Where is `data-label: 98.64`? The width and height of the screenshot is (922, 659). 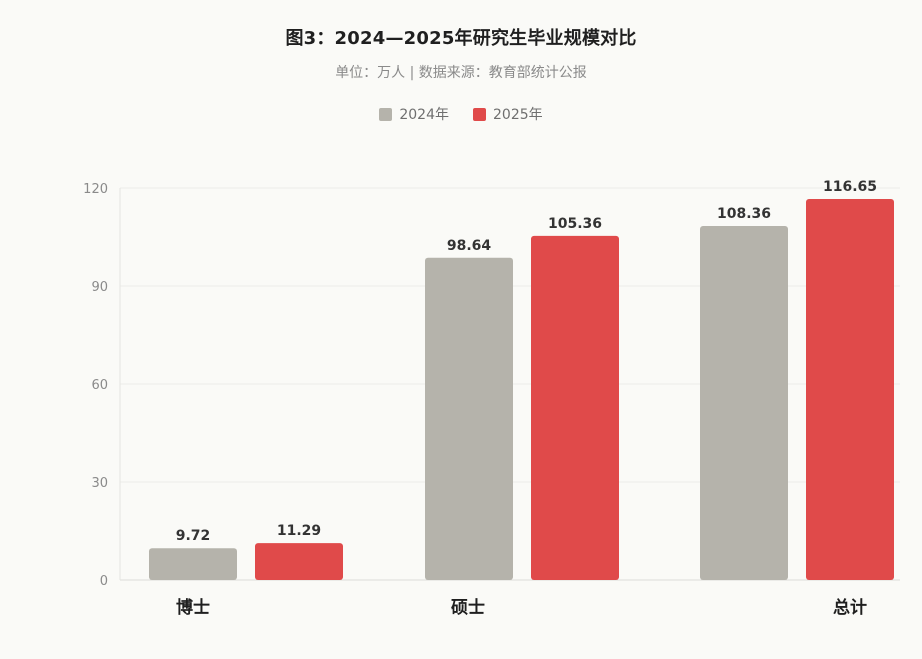 data-label: 98.64 is located at coordinates (469, 246).